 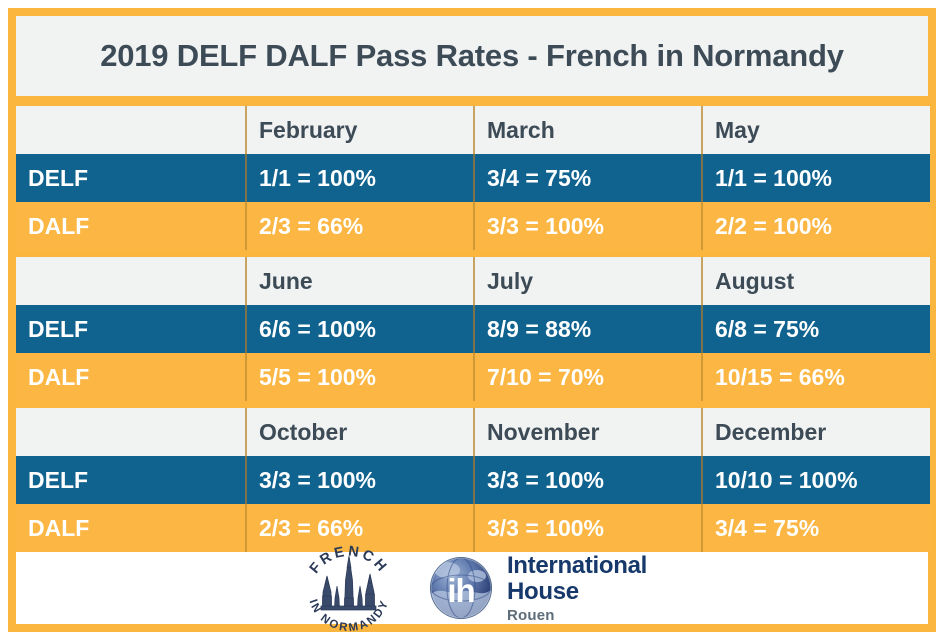 What do you see at coordinates (359, 377) in the screenshot?
I see `dalf-value-cell: 5/5 = 100%` at bounding box center [359, 377].